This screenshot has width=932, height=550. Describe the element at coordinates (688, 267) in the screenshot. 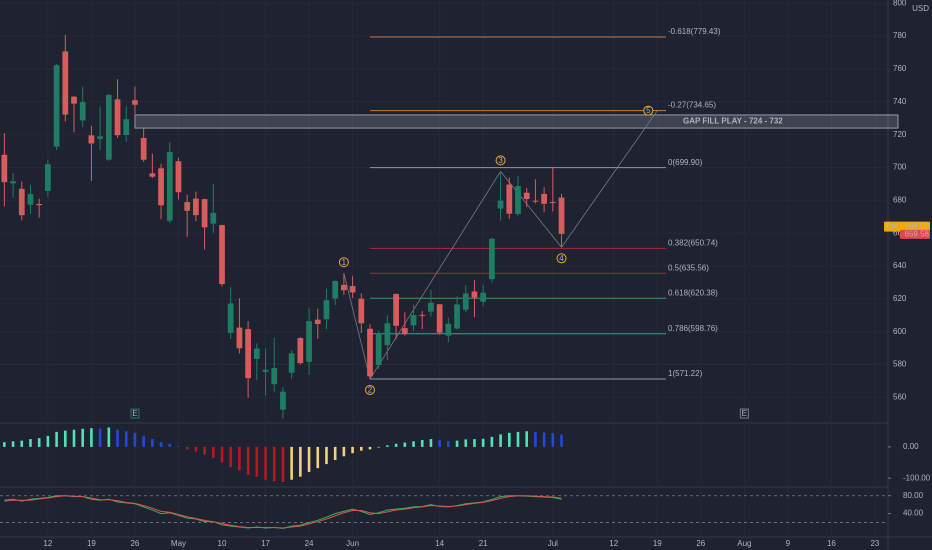

I see `fib-label: 0.5(635.56)` at that location.